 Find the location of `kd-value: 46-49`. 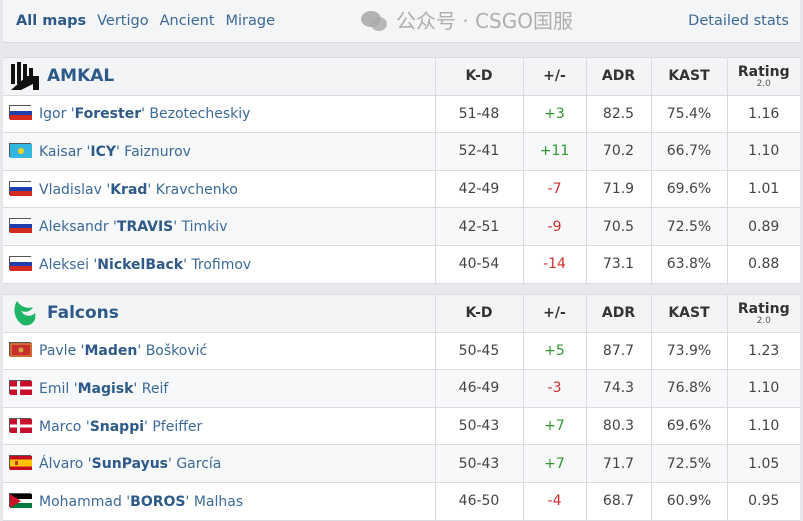

kd-value: 46-49 is located at coordinates (479, 388).